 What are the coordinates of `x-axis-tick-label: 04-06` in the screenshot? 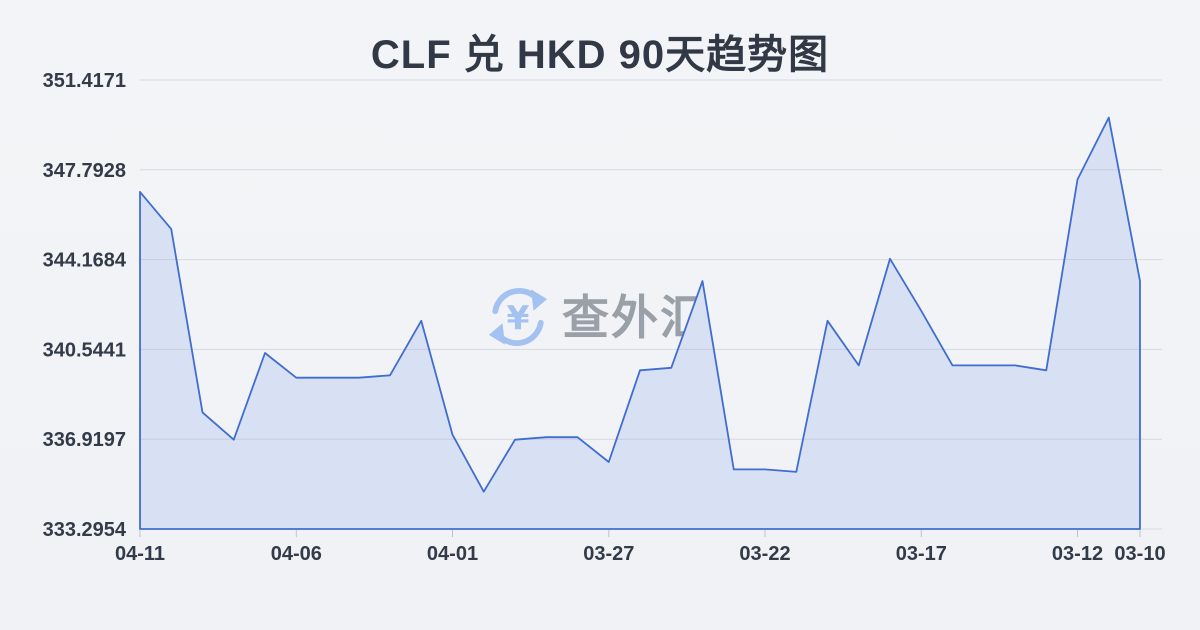 It's located at (296, 554).